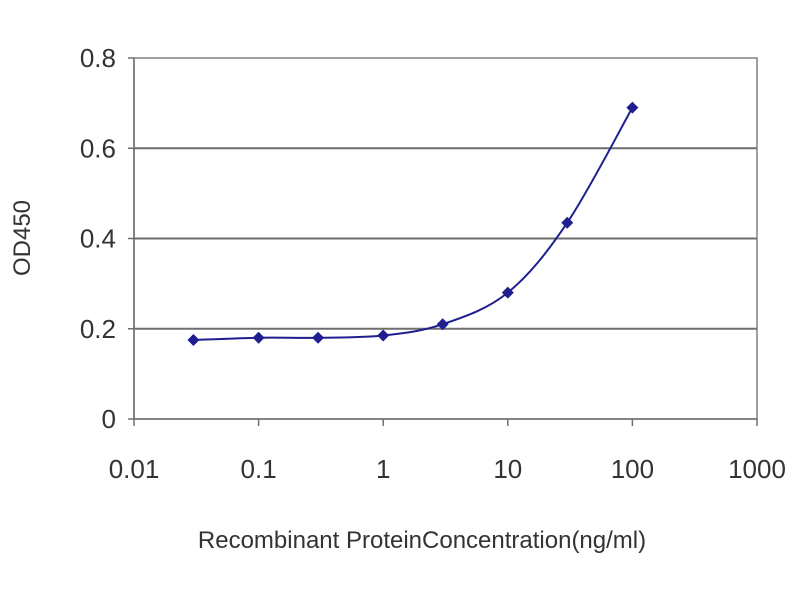  What do you see at coordinates (109, 419) in the screenshot?
I see `y-tick-label: 0` at bounding box center [109, 419].